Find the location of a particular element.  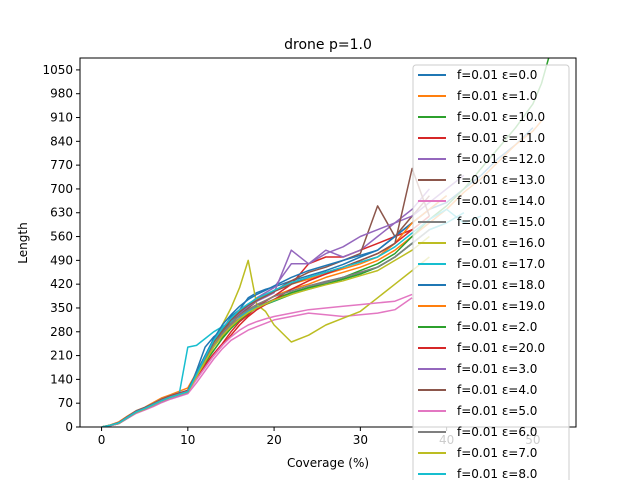

y-axis-title: Length is located at coordinates (23, 242).